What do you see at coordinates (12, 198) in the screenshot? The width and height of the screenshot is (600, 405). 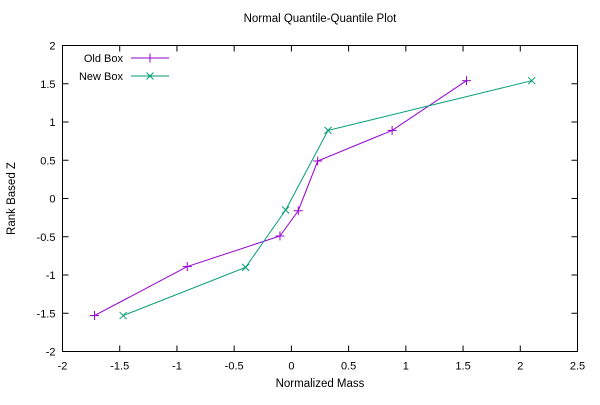 I see `y-axis-label: Rank Based Z` at bounding box center [12, 198].